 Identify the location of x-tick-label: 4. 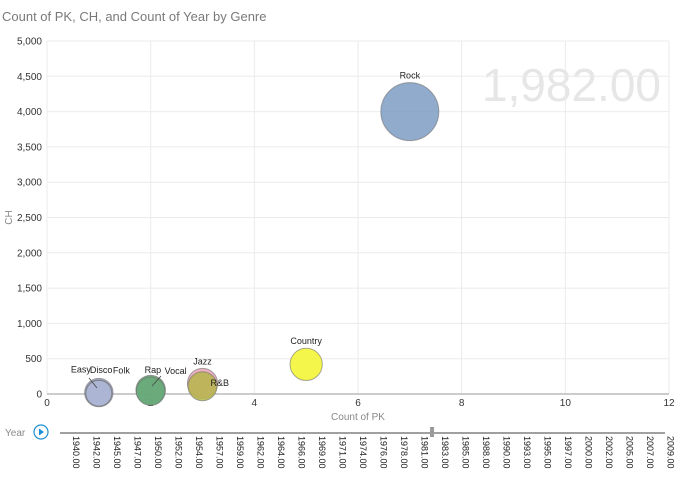
(255, 403).